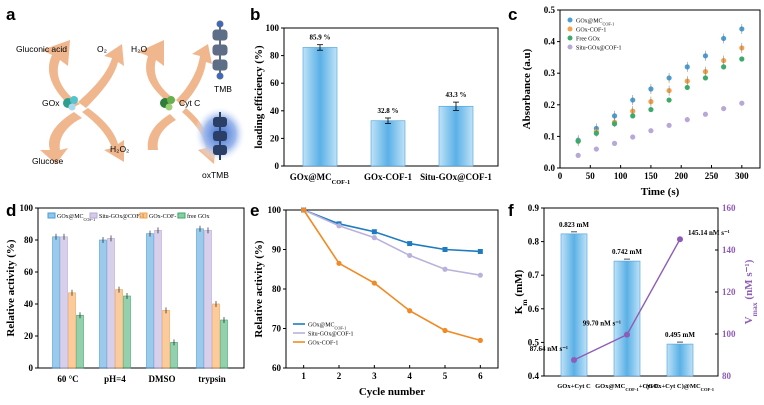 This screenshot has width=764, height=405. Describe the element at coordinates (602, 324) in the screenshot. I see `f-vmax-label-1: 99.70 nM s⁻¹` at that location.